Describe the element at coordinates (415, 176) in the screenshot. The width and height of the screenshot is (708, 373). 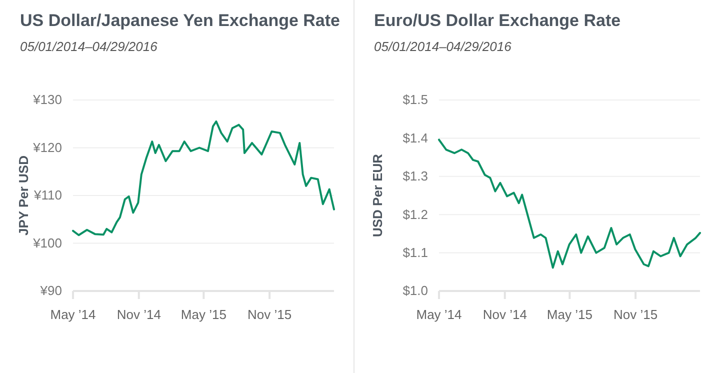
I see `y-tick-label: $1.3` at that location.